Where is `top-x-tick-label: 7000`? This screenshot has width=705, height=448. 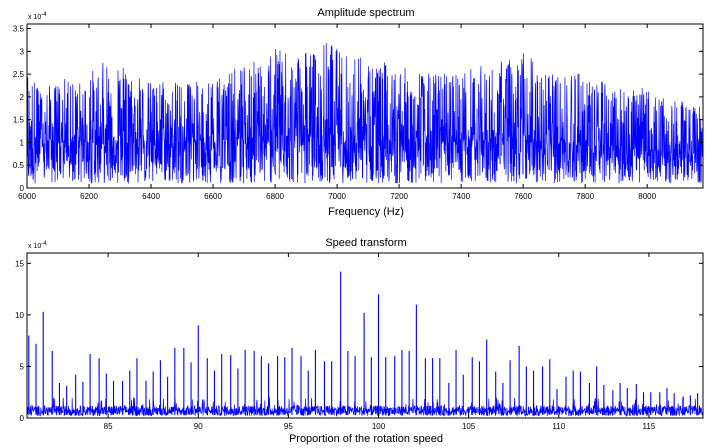 top-x-tick-label: 7000 is located at coordinates (337, 196).